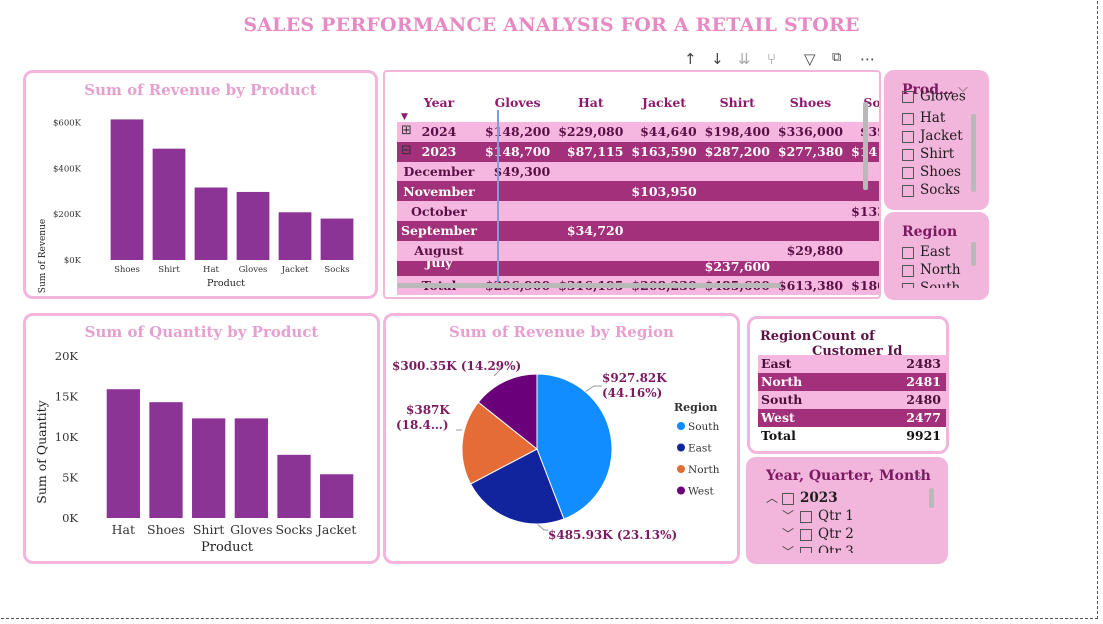 This screenshot has width=1103, height=624. I want to click on quantity-y-tick: 5K, so click(70, 478).